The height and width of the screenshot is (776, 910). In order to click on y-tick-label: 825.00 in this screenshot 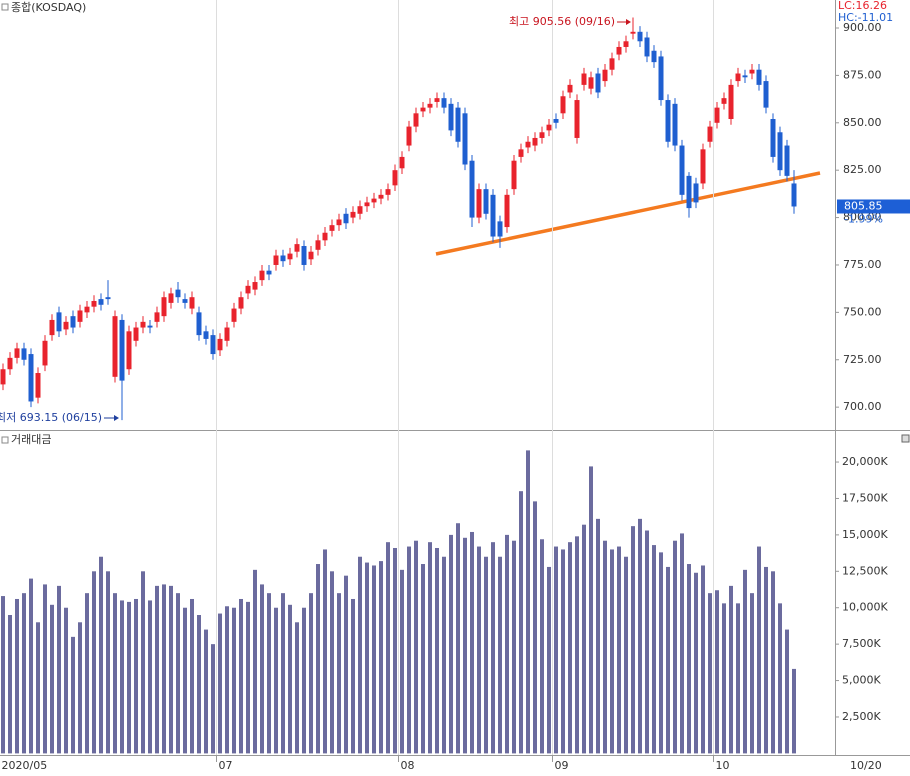, I will do `click(862, 169)`.